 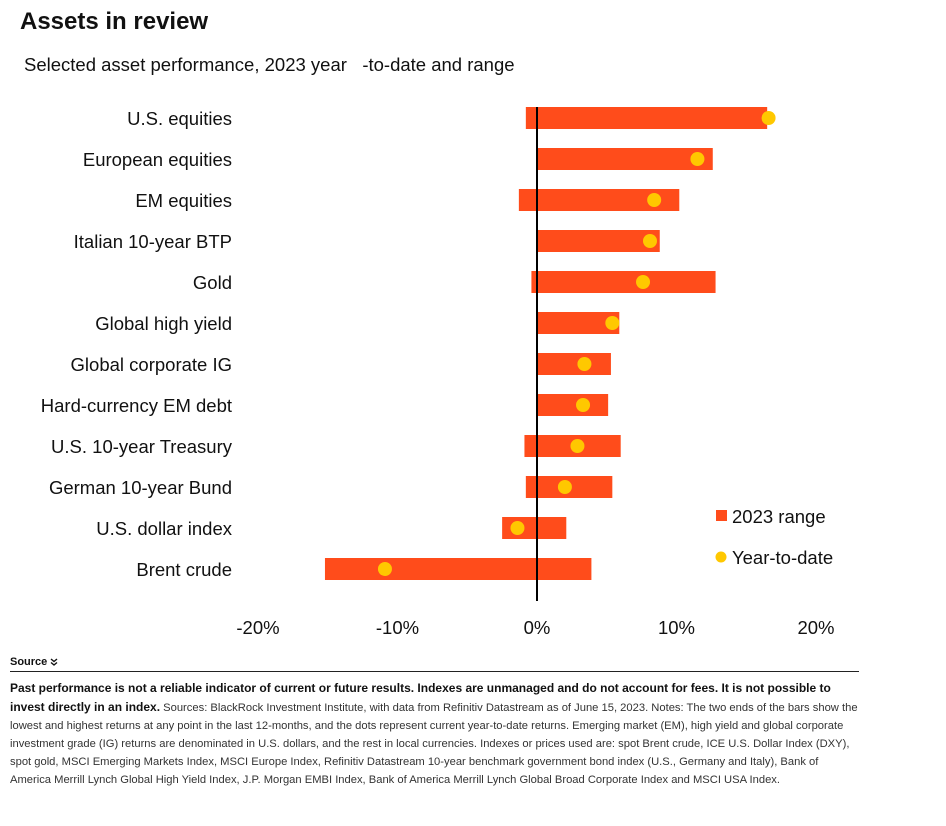 I want to click on category-label: Global high yield, so click(x=163, y=323).